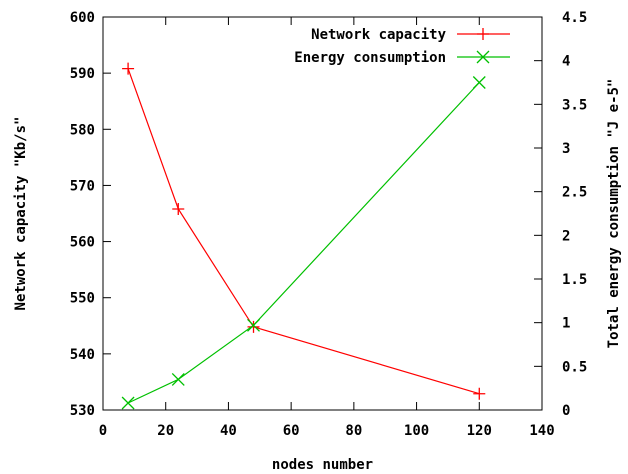 The height and width of the screenshot is (474, 628). I want to click on y-tick-label: 550, so click(82, 299).